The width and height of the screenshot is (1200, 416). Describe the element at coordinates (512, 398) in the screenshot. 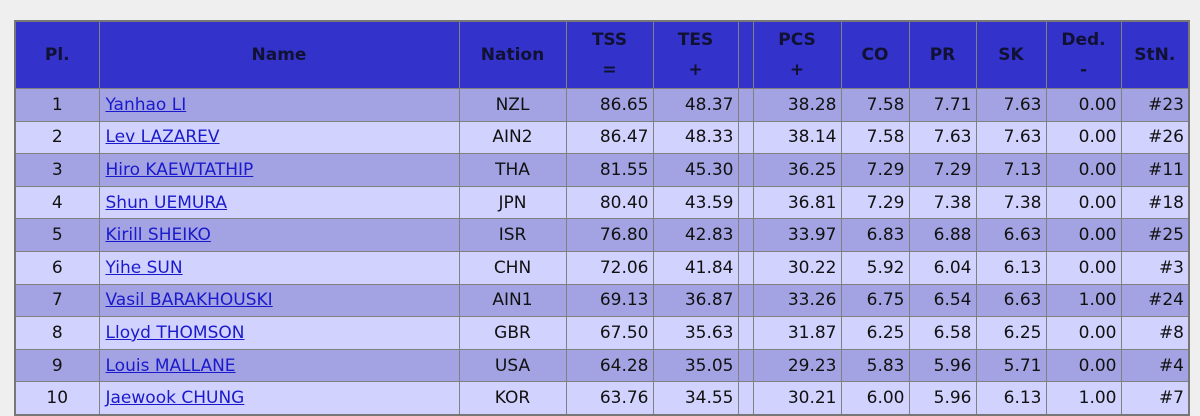

I see `cell: KOR` at that location.